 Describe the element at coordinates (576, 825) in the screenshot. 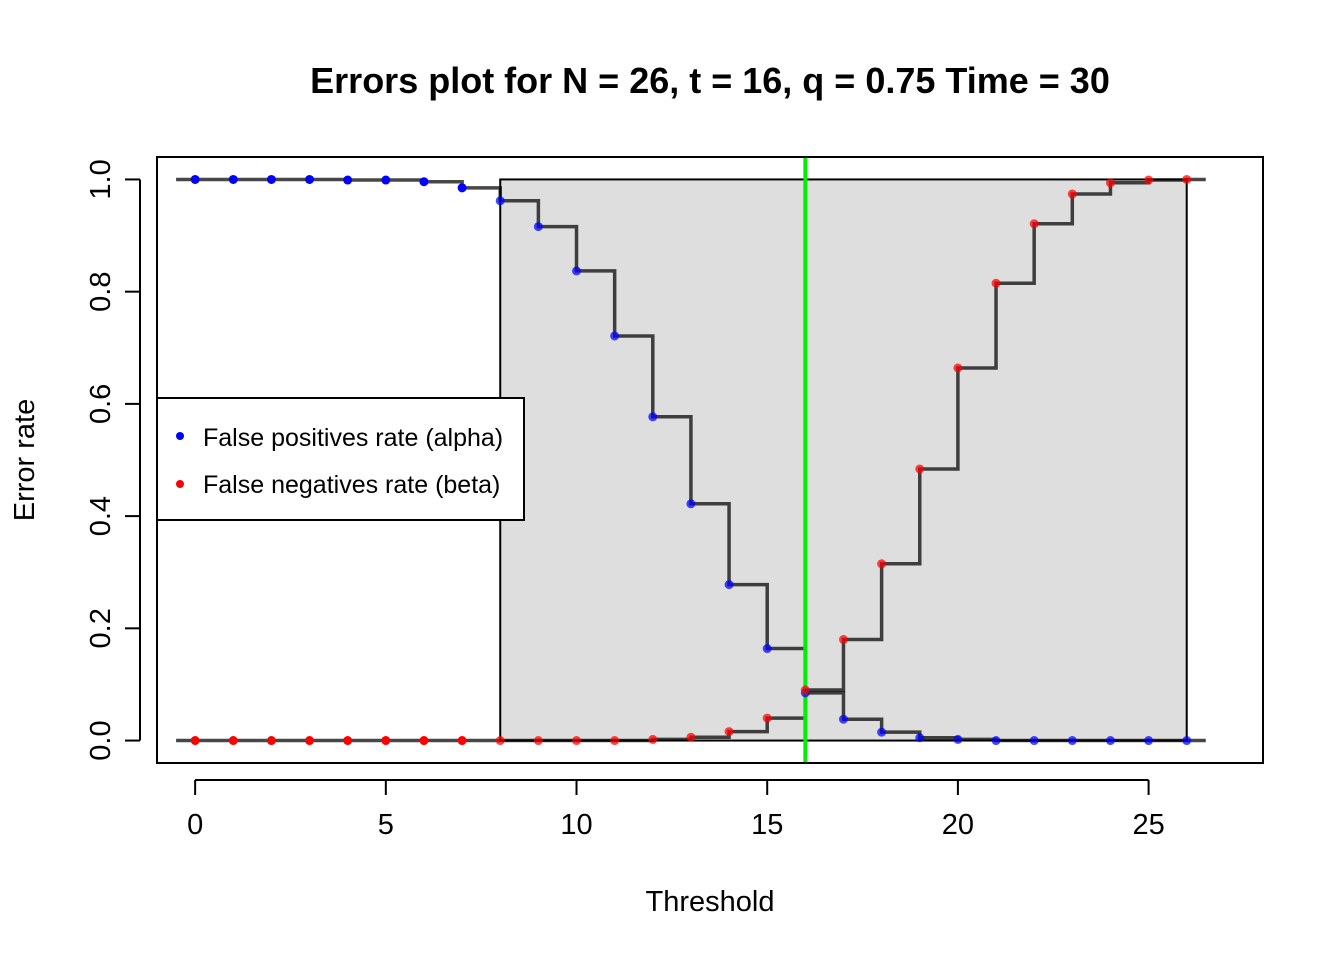

I see `x-tick-label-10: 10` at that location.